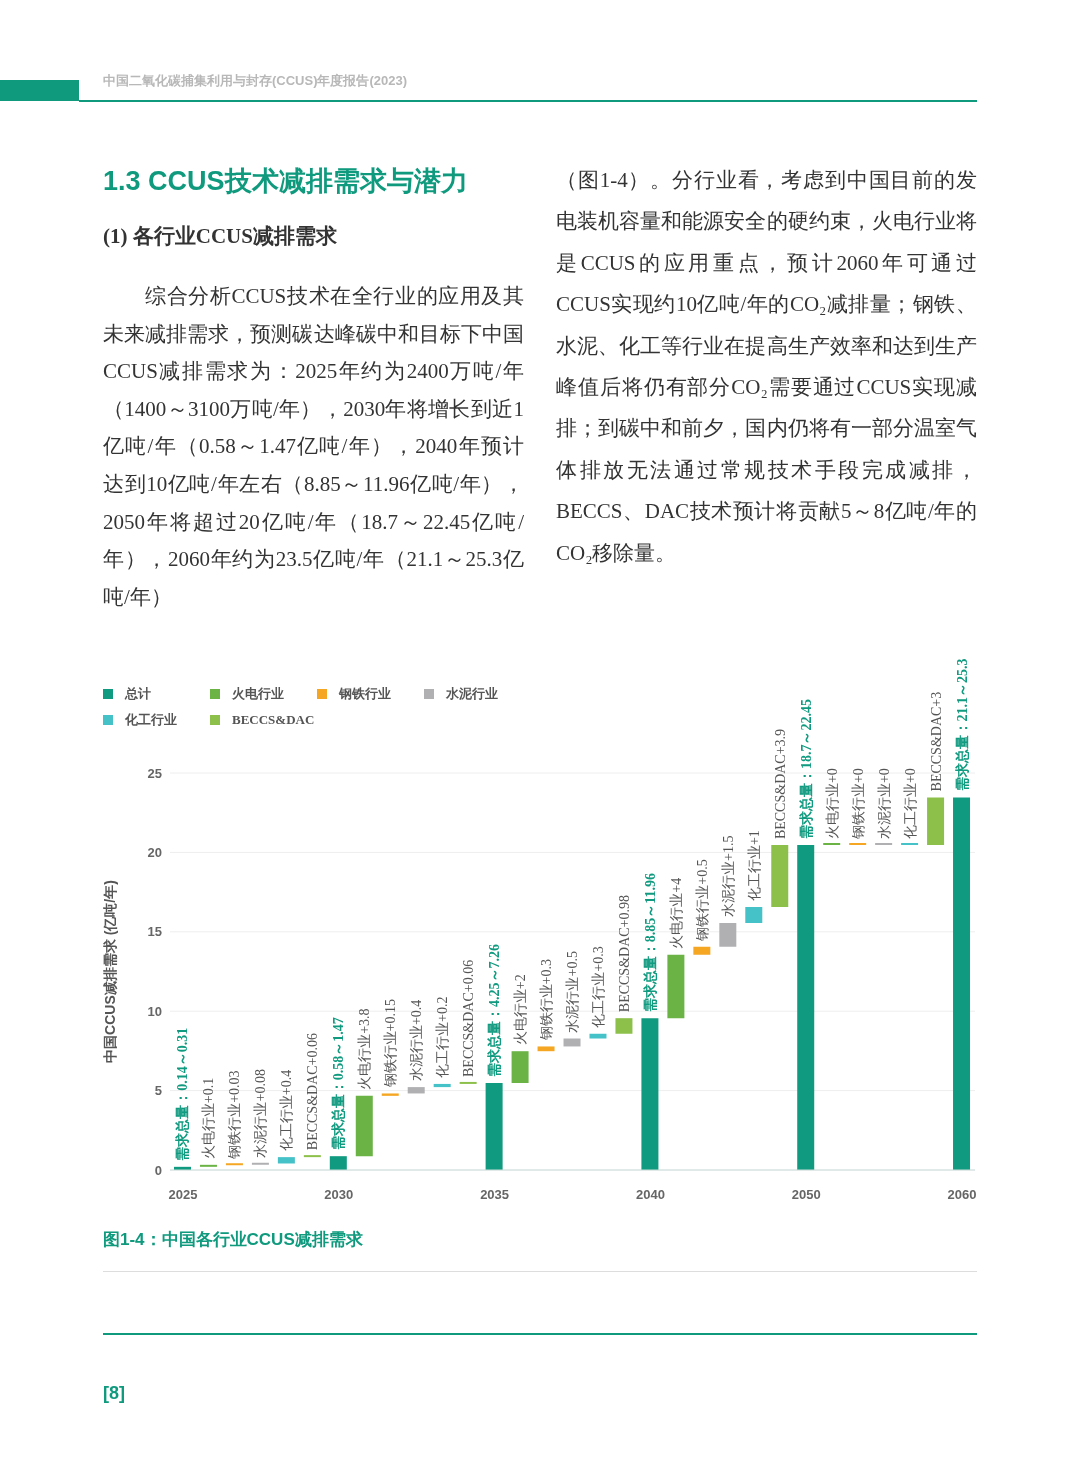 The height and width of the screenshot is (1465, 1080). Describe the element at coordinates (417, 1040) in the screenshot. I see `data-label: 水泥行业+0.4` at that location.